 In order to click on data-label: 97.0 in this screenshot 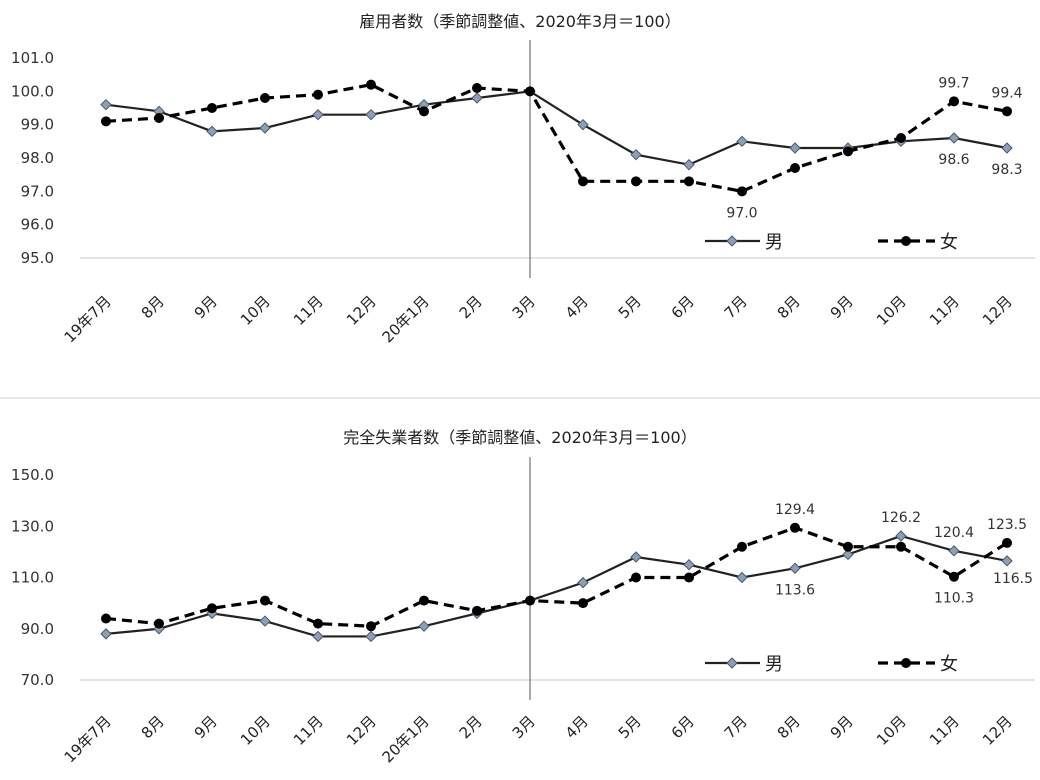, I will do `click(741, 213)`.